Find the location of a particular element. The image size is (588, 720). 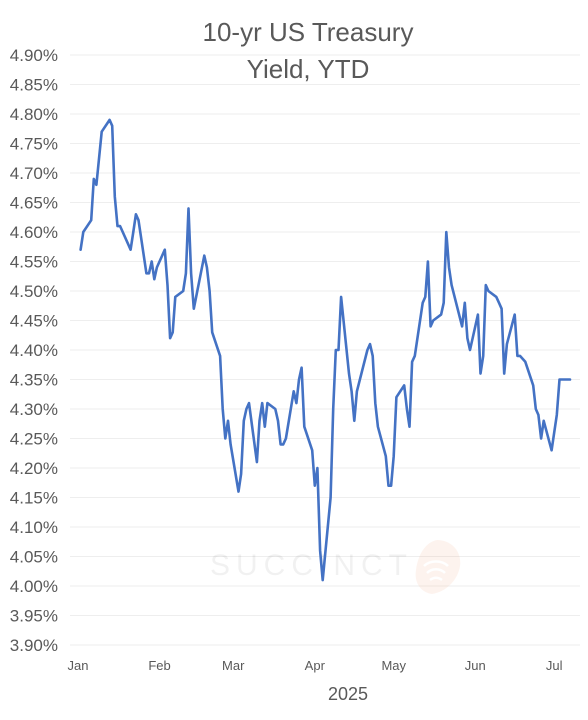

y-tick-label: 4.20% is located at coordinates (34, 468).